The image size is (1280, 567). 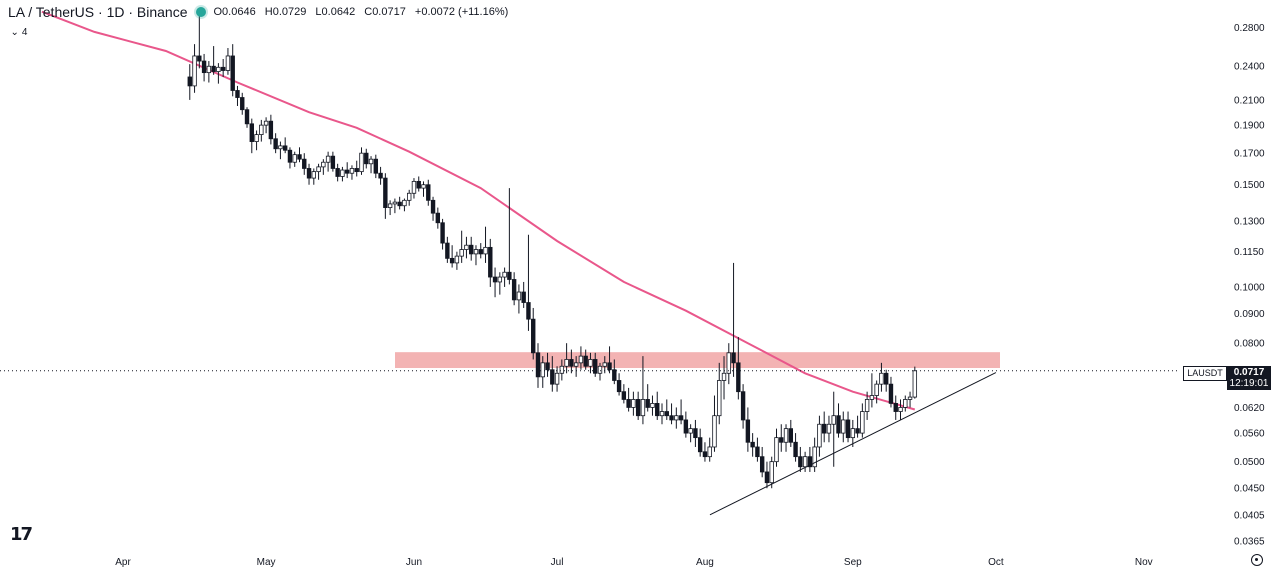 What do you see at coordinates (697, 360) in the screenshot?
I see `resistance-zone` at bounding box center [697, 360].